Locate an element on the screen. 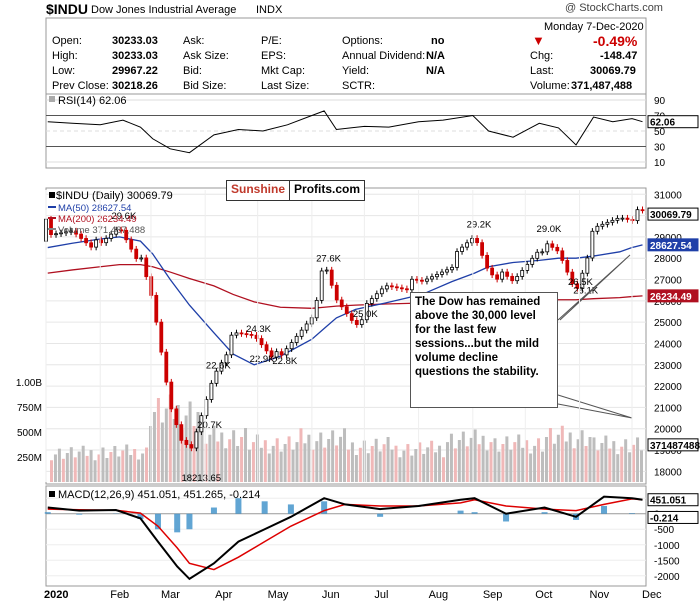 The image size is (700, 603). price-tick-label: 31000 is located at coordinates (668, 195).